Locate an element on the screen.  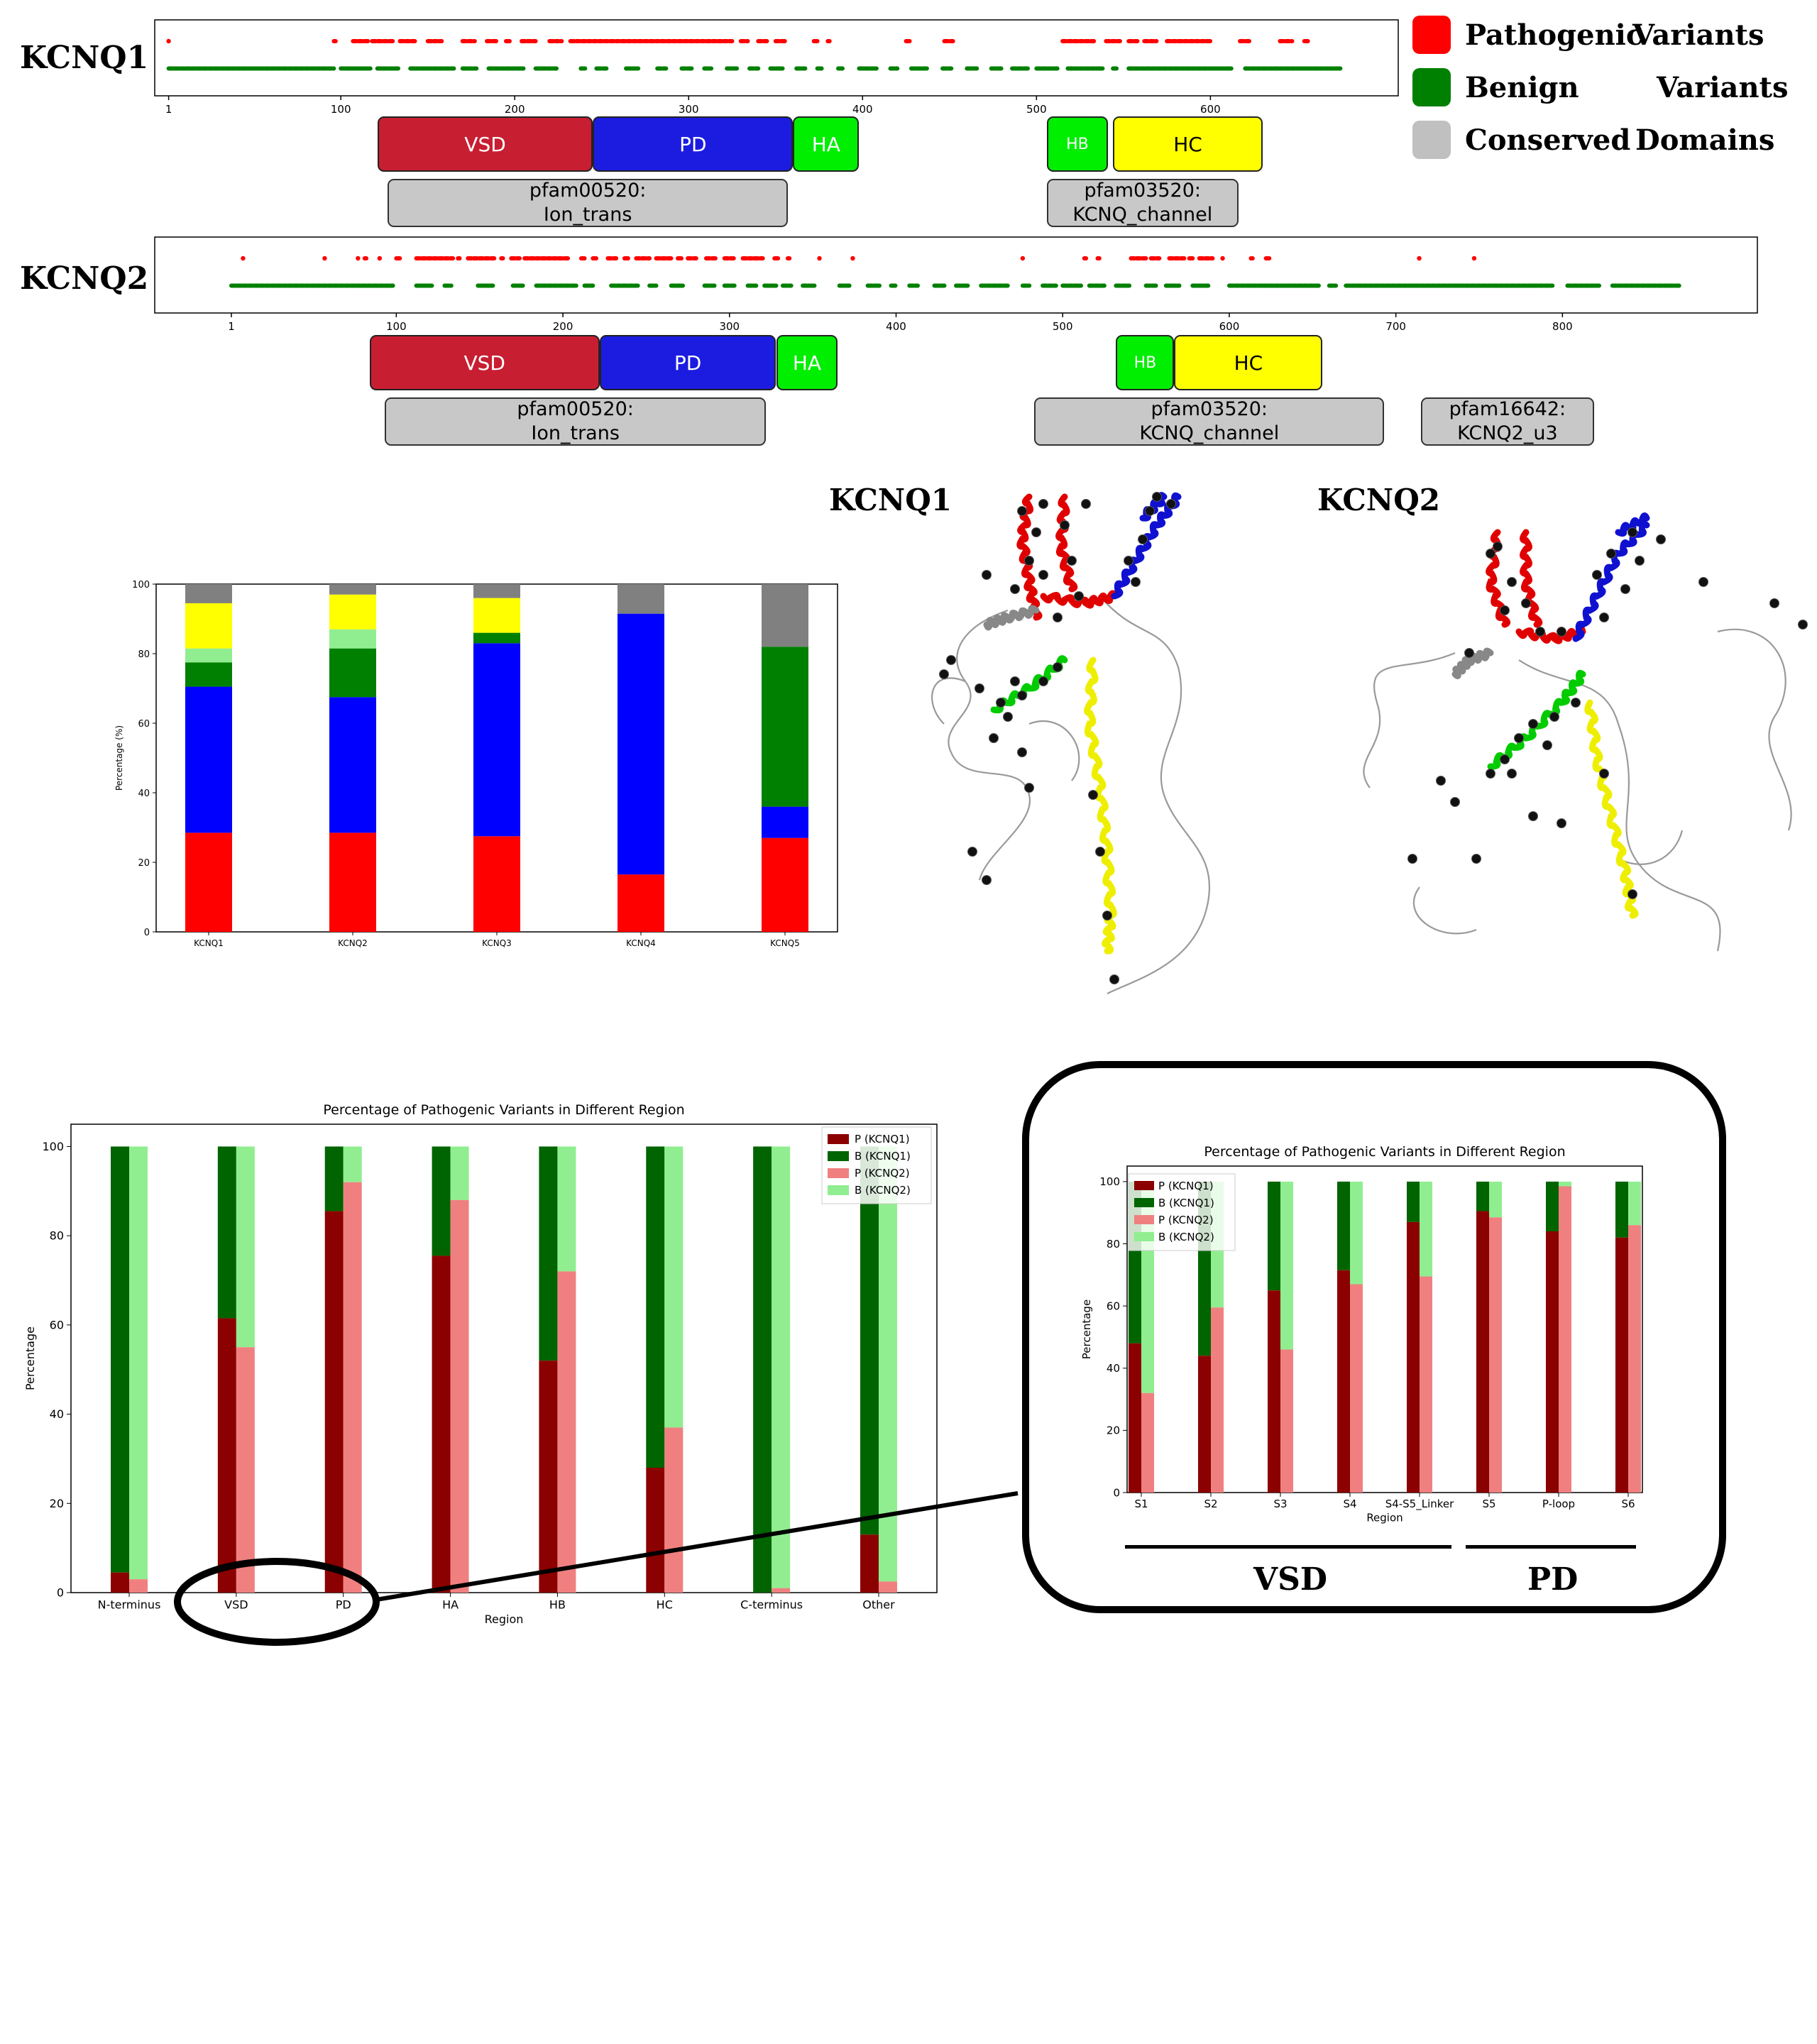
helix-grey is located at coordinates (1472, 663).